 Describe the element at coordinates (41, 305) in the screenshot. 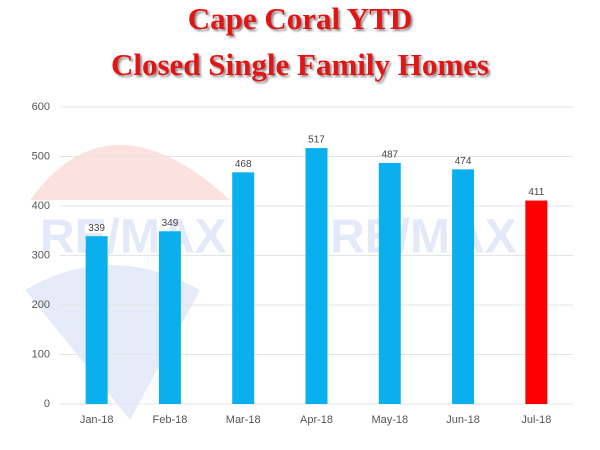

I see `y-tick-label: 200` at that location.